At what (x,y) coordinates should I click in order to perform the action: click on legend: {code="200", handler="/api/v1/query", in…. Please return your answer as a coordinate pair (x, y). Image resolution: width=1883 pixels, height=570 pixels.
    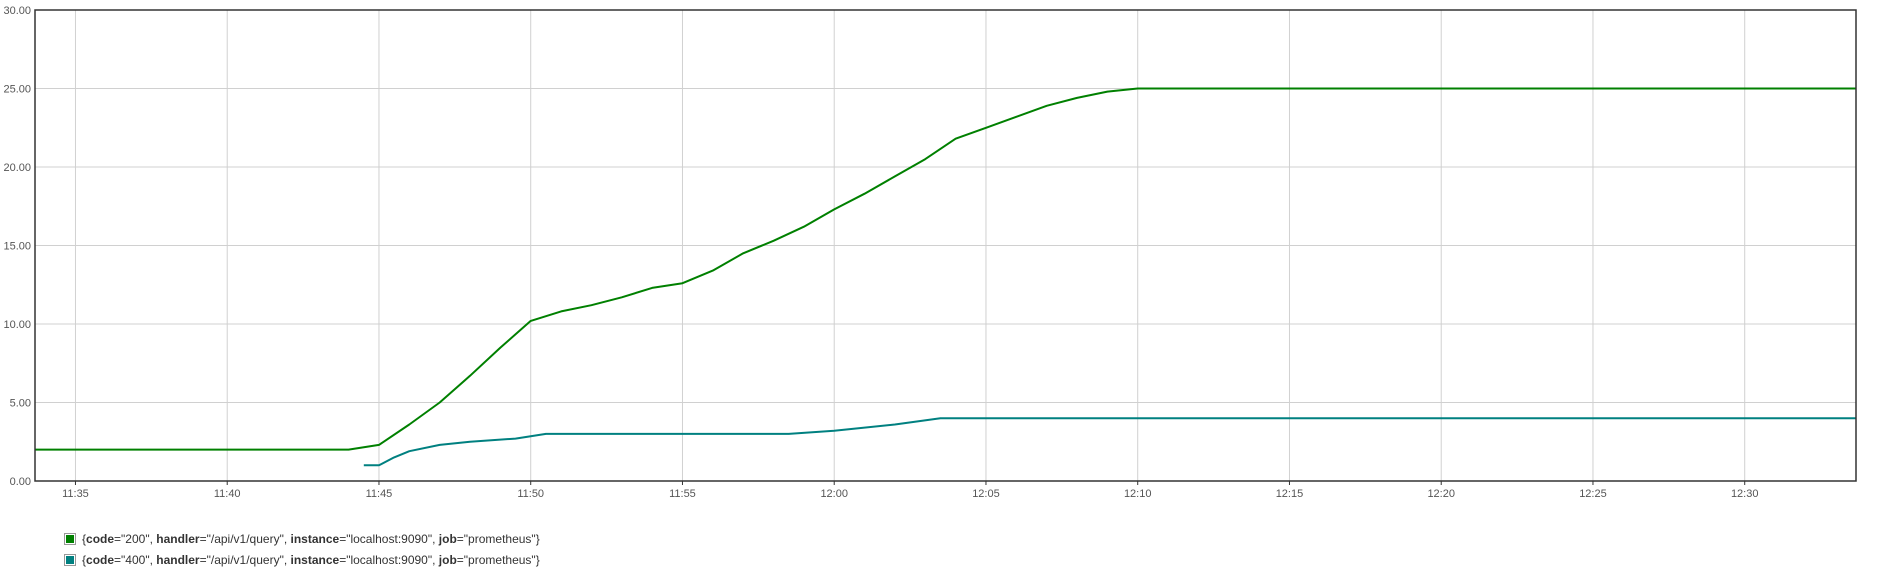
    Looking at the image, I should click on (302, 549).